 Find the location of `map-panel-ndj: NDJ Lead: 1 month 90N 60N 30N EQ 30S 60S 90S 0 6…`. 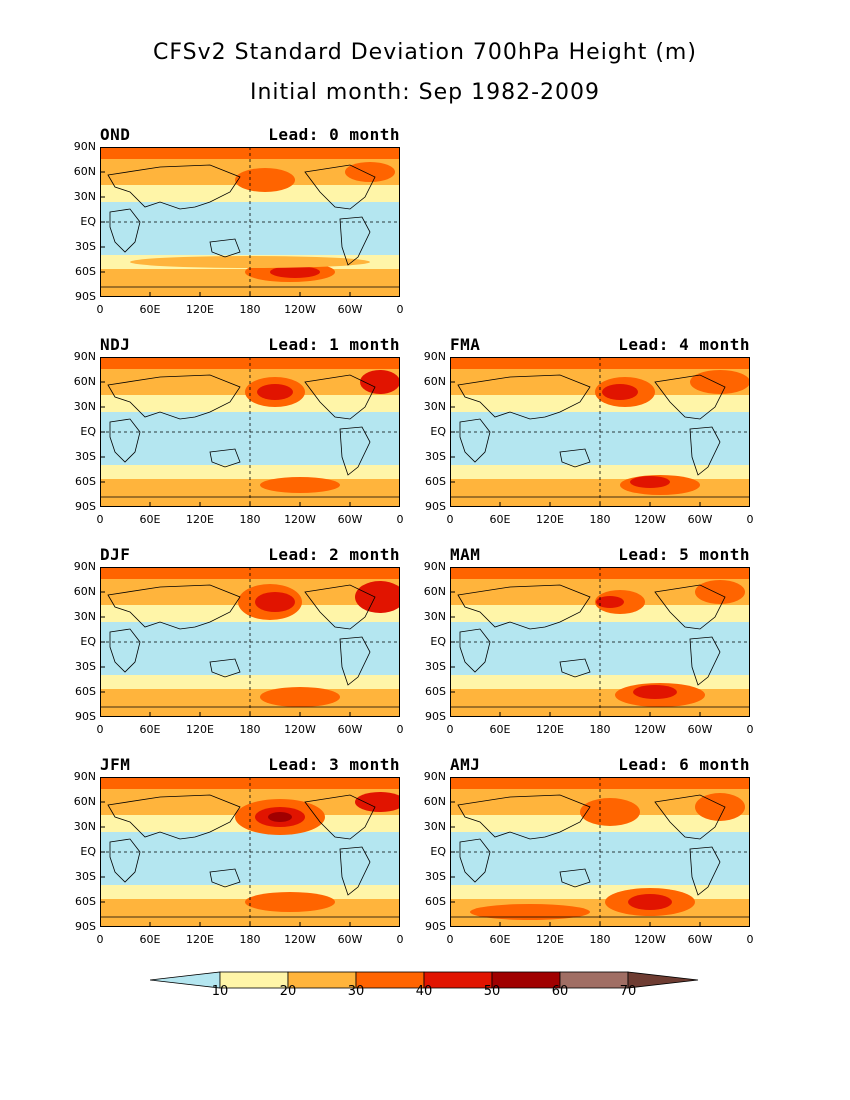

map-panel-ndj: NDJ Lead: 1 month 90N 60N 30N EQ 30S 60S 90S 0 6… is located at coordinates (257, 441).